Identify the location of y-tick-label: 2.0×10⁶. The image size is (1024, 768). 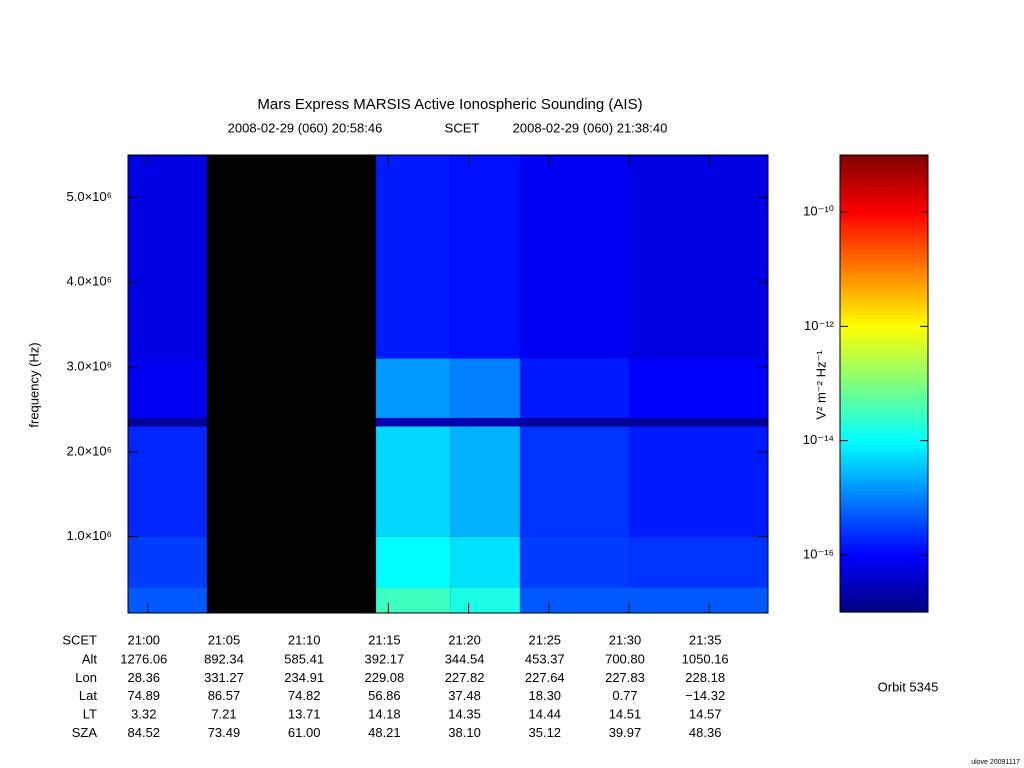
(89, 450).